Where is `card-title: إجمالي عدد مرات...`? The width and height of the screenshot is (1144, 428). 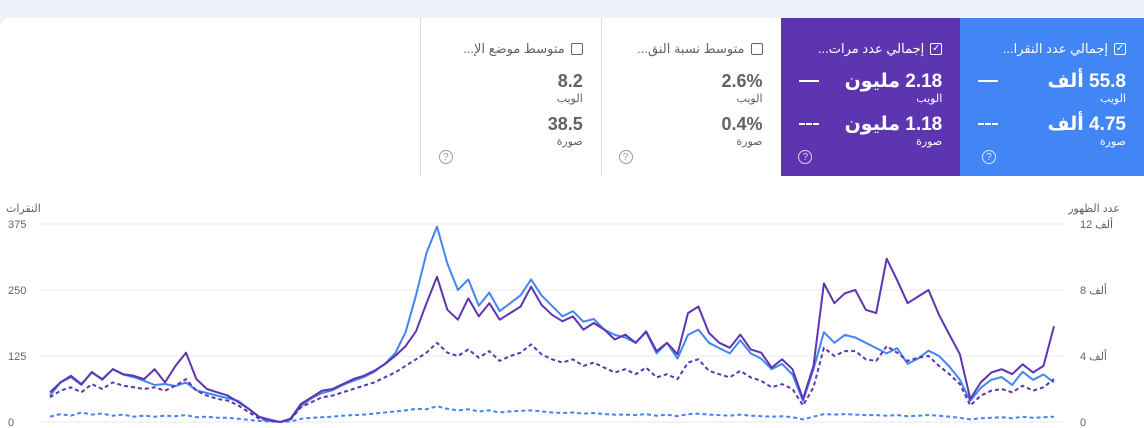 card-title: إجمالي عدد مرات... is located at coordinates (871, 48).